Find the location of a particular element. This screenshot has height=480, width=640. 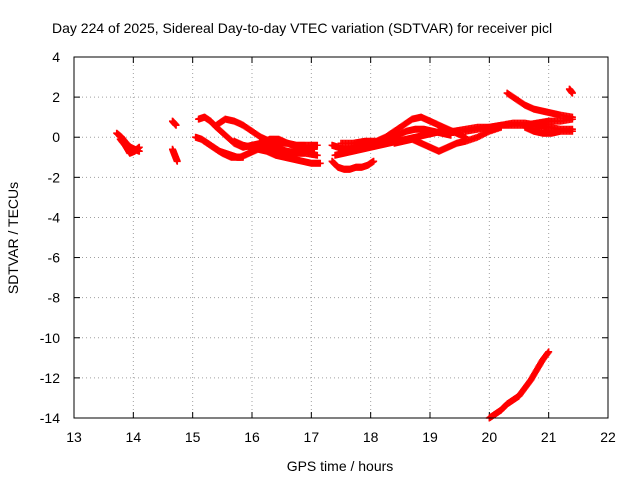

x-tick-label: 21 is located at coordinates (549, 437).